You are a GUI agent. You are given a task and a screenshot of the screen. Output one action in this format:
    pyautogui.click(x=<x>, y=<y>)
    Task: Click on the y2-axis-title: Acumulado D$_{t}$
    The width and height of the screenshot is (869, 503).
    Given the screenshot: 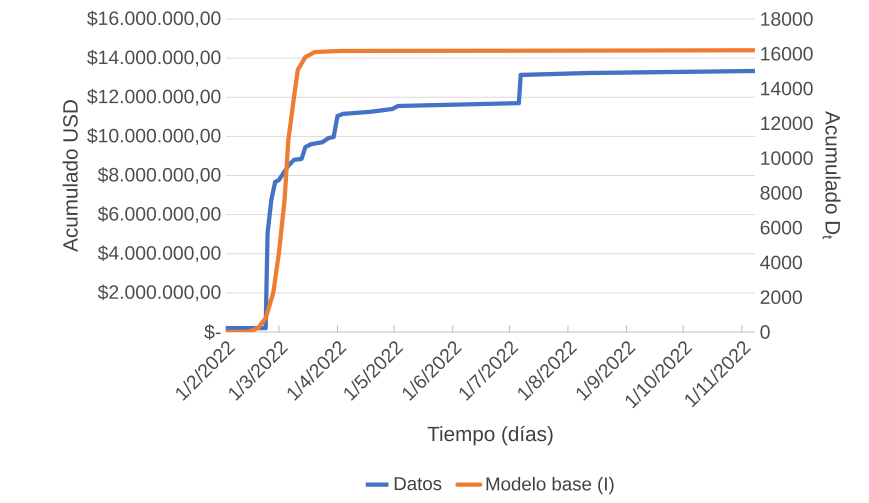 What is the action you would take?
    pyautogui.click(x=831, y=175)
    